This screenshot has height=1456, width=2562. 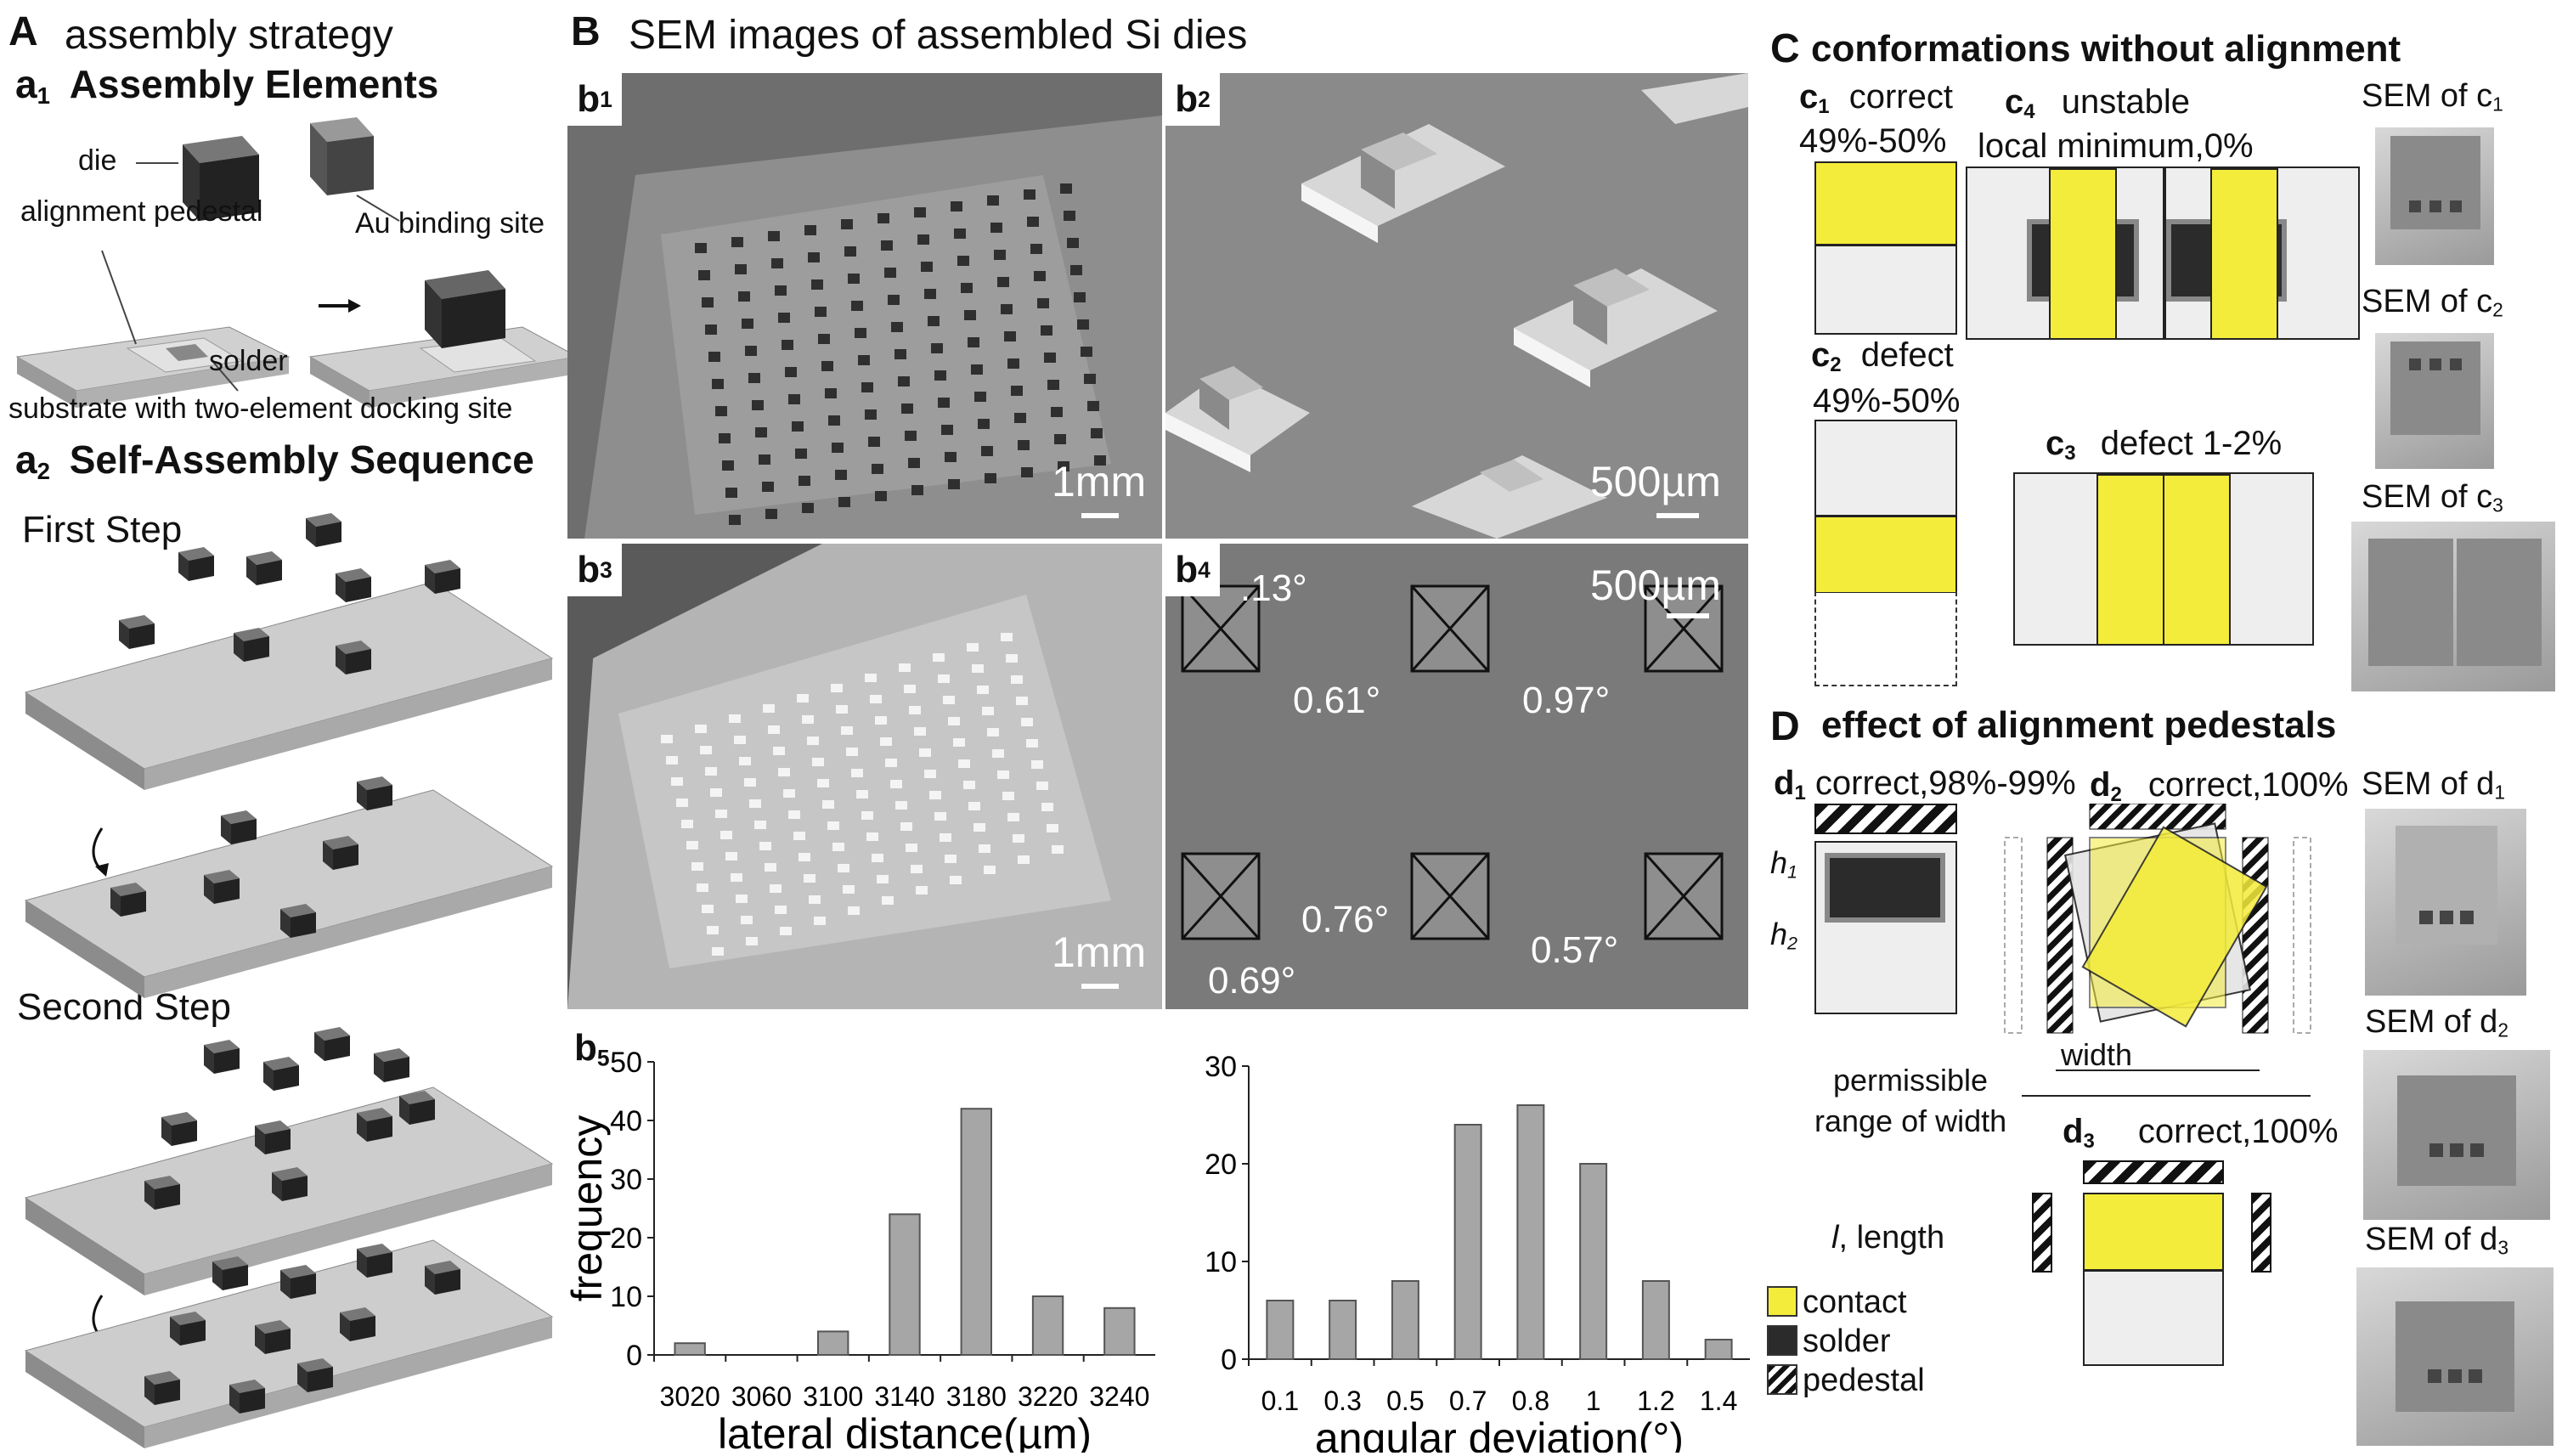 I want to click on c4-diagram-right, so click(x=2262, y=253).